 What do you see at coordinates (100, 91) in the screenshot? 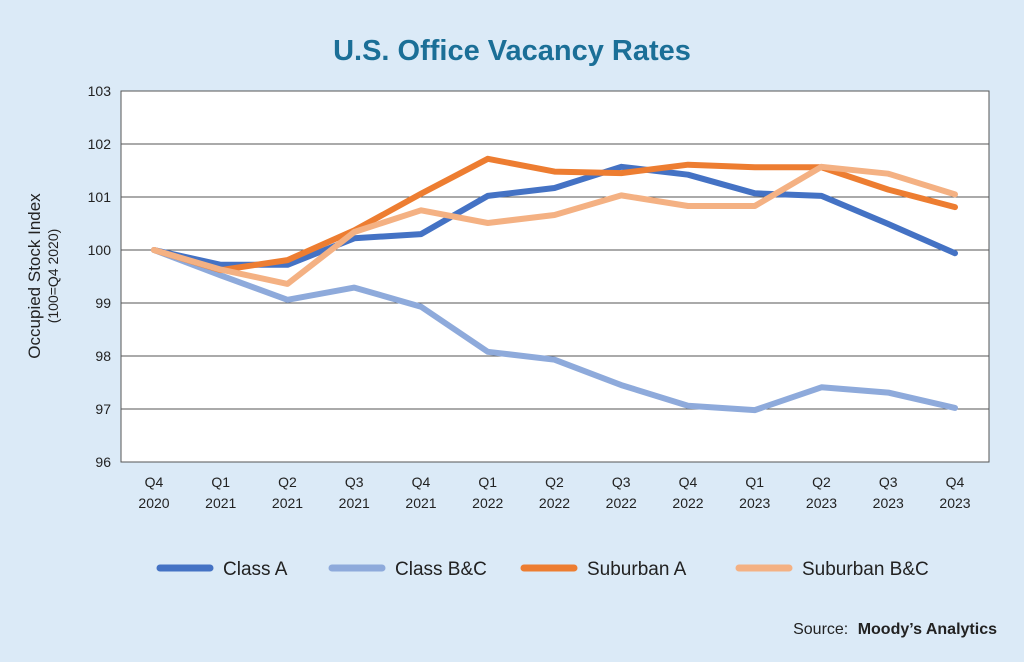
I see `y-tick-label-103: 103` at bounding box center [100, 91].